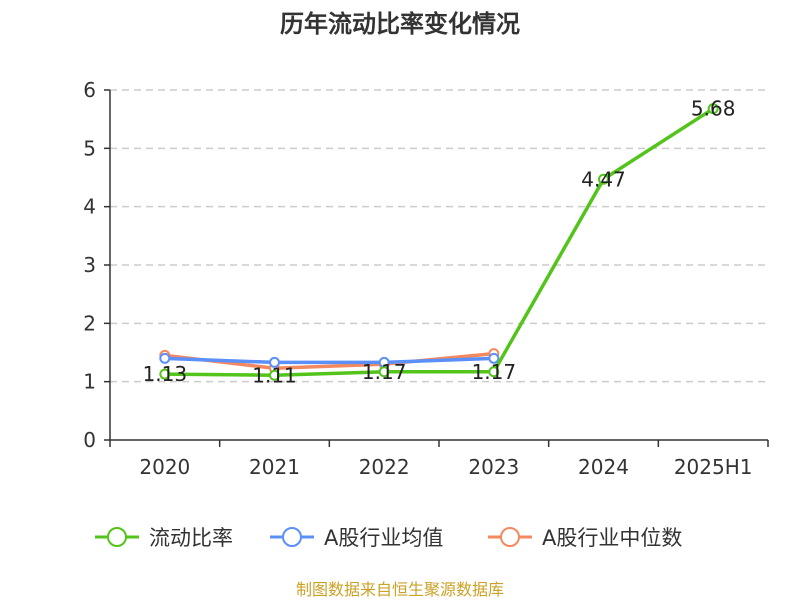 The width and height of the screenshot is (800, 600). I want to click on data-label: 5.68, so click(713, 109).